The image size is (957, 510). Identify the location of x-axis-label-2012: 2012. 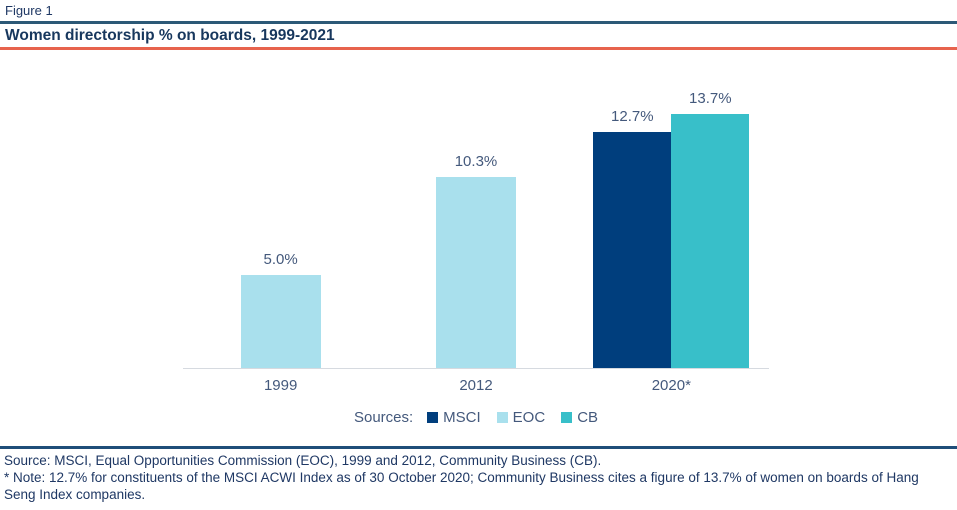
(476, 385).